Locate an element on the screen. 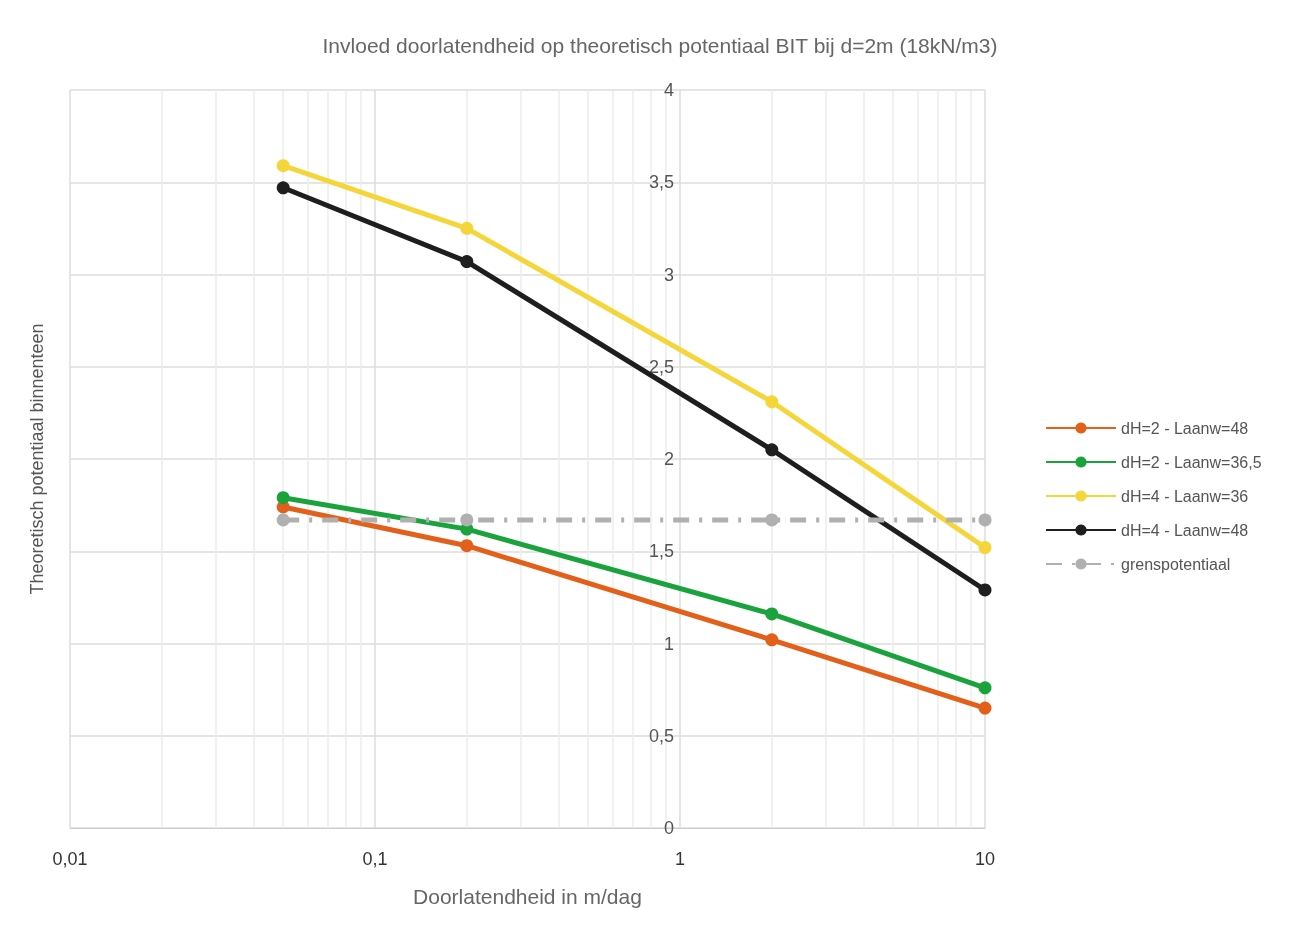  legend-label: dH=2 - Laanw=36,5 is located at coordinates (1191, 462).